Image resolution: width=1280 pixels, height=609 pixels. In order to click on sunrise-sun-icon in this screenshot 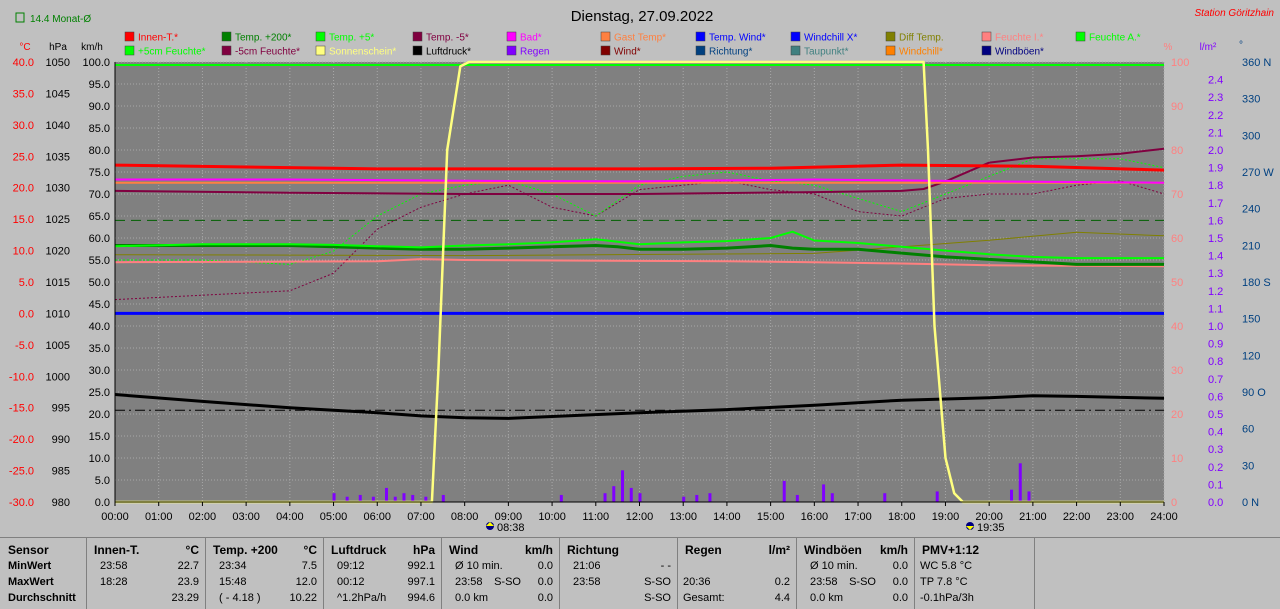, I will do `click(490, 524)`.